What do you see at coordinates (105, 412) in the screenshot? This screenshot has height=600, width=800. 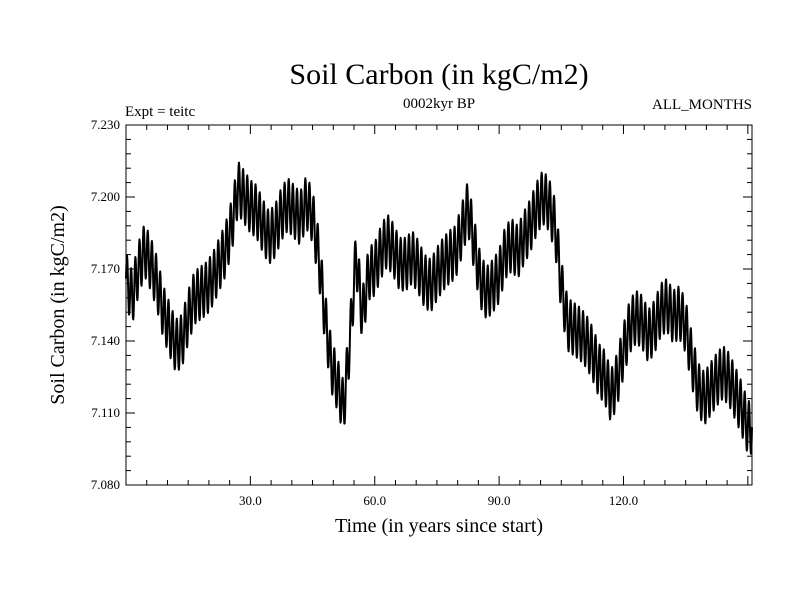 I see `y-tick-label: 7.110` at bounding box center [105, 412].